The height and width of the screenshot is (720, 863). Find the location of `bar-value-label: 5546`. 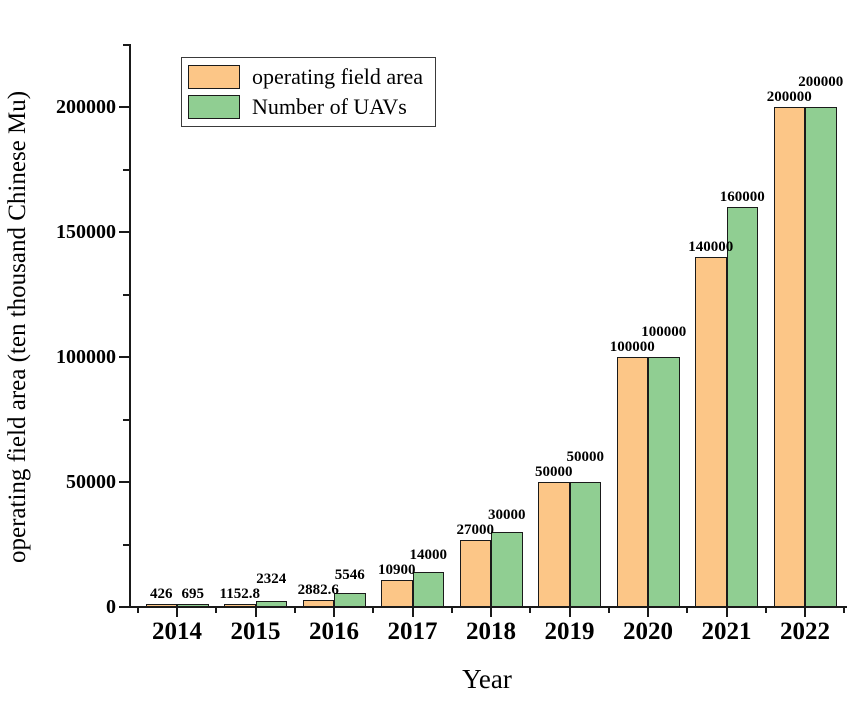

bar-value-label: 5546 is located at coordinates (349, 574).